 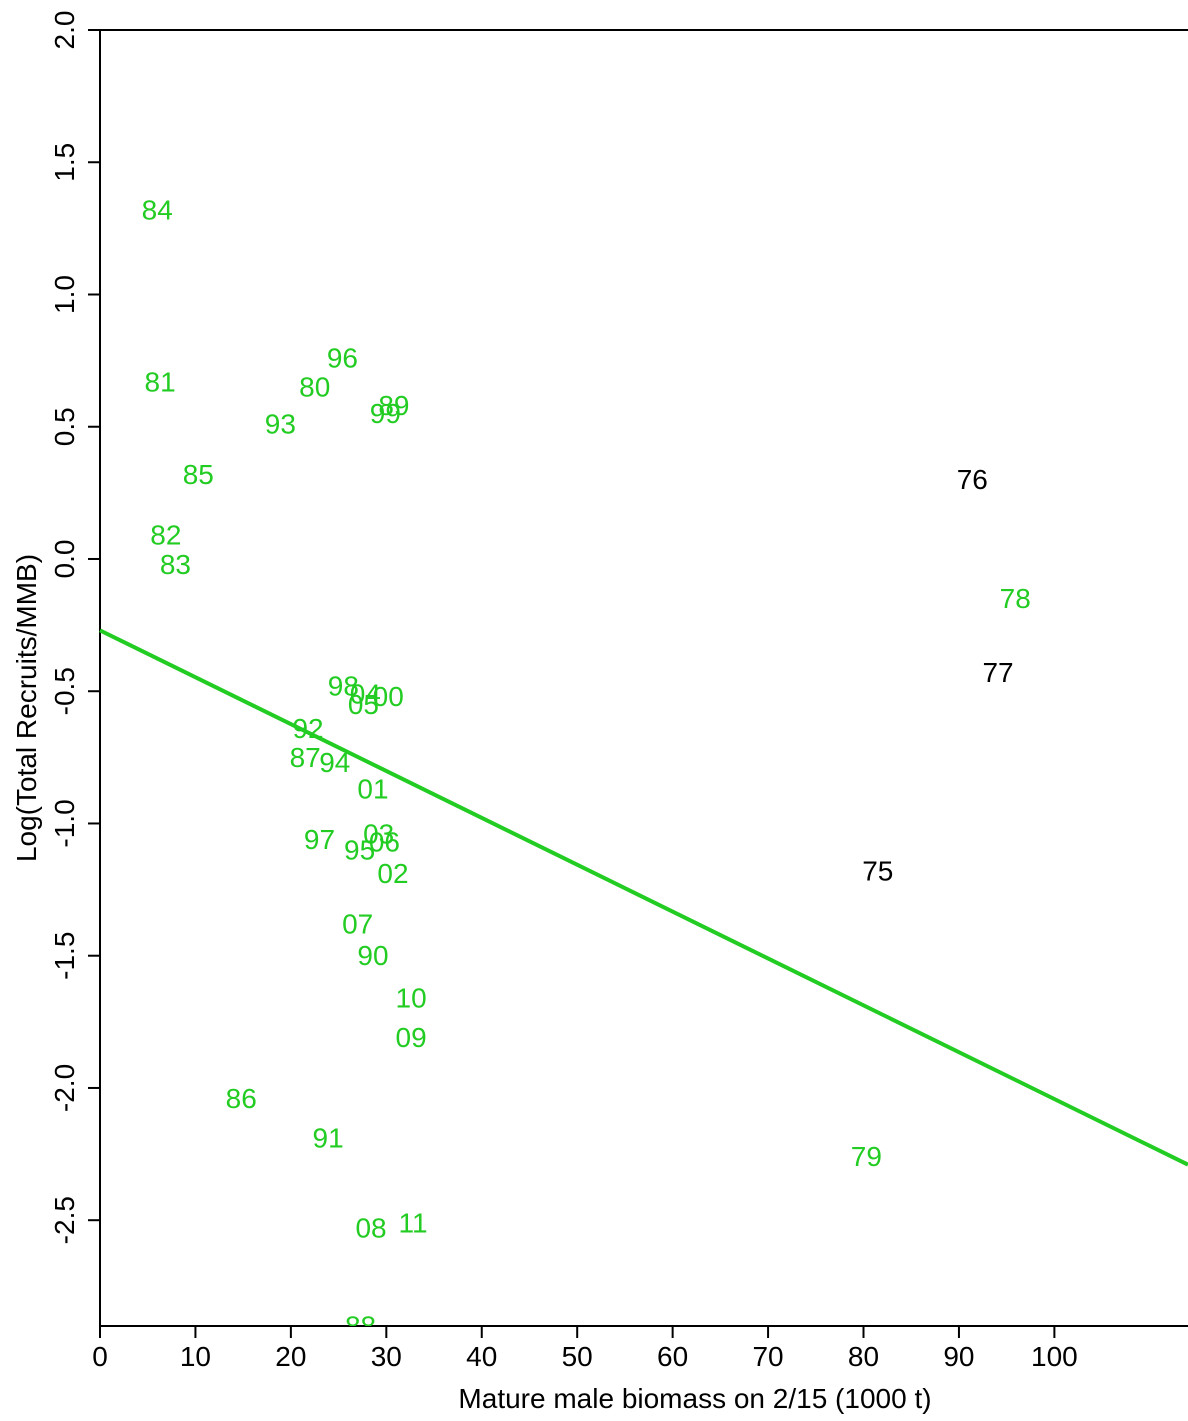 I want to click on point-label-07: 07, so click(x=357, y=923).